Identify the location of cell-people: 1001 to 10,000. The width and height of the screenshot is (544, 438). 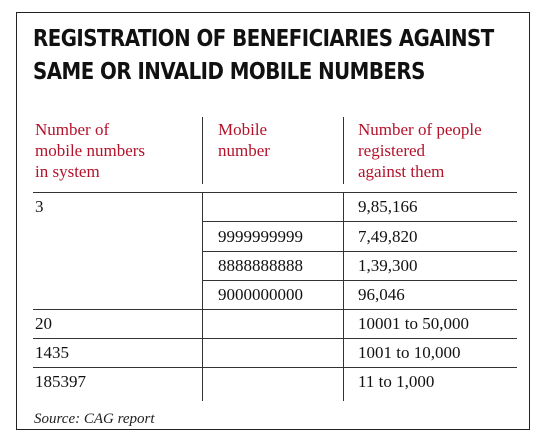
(409, 352).